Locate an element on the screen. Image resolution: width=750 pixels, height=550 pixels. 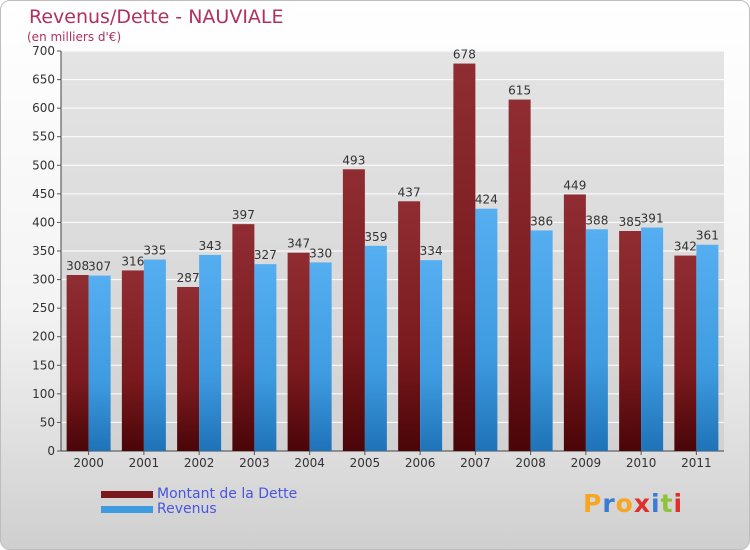
bar-revenue-2000 is located at coordinates (99, 363).